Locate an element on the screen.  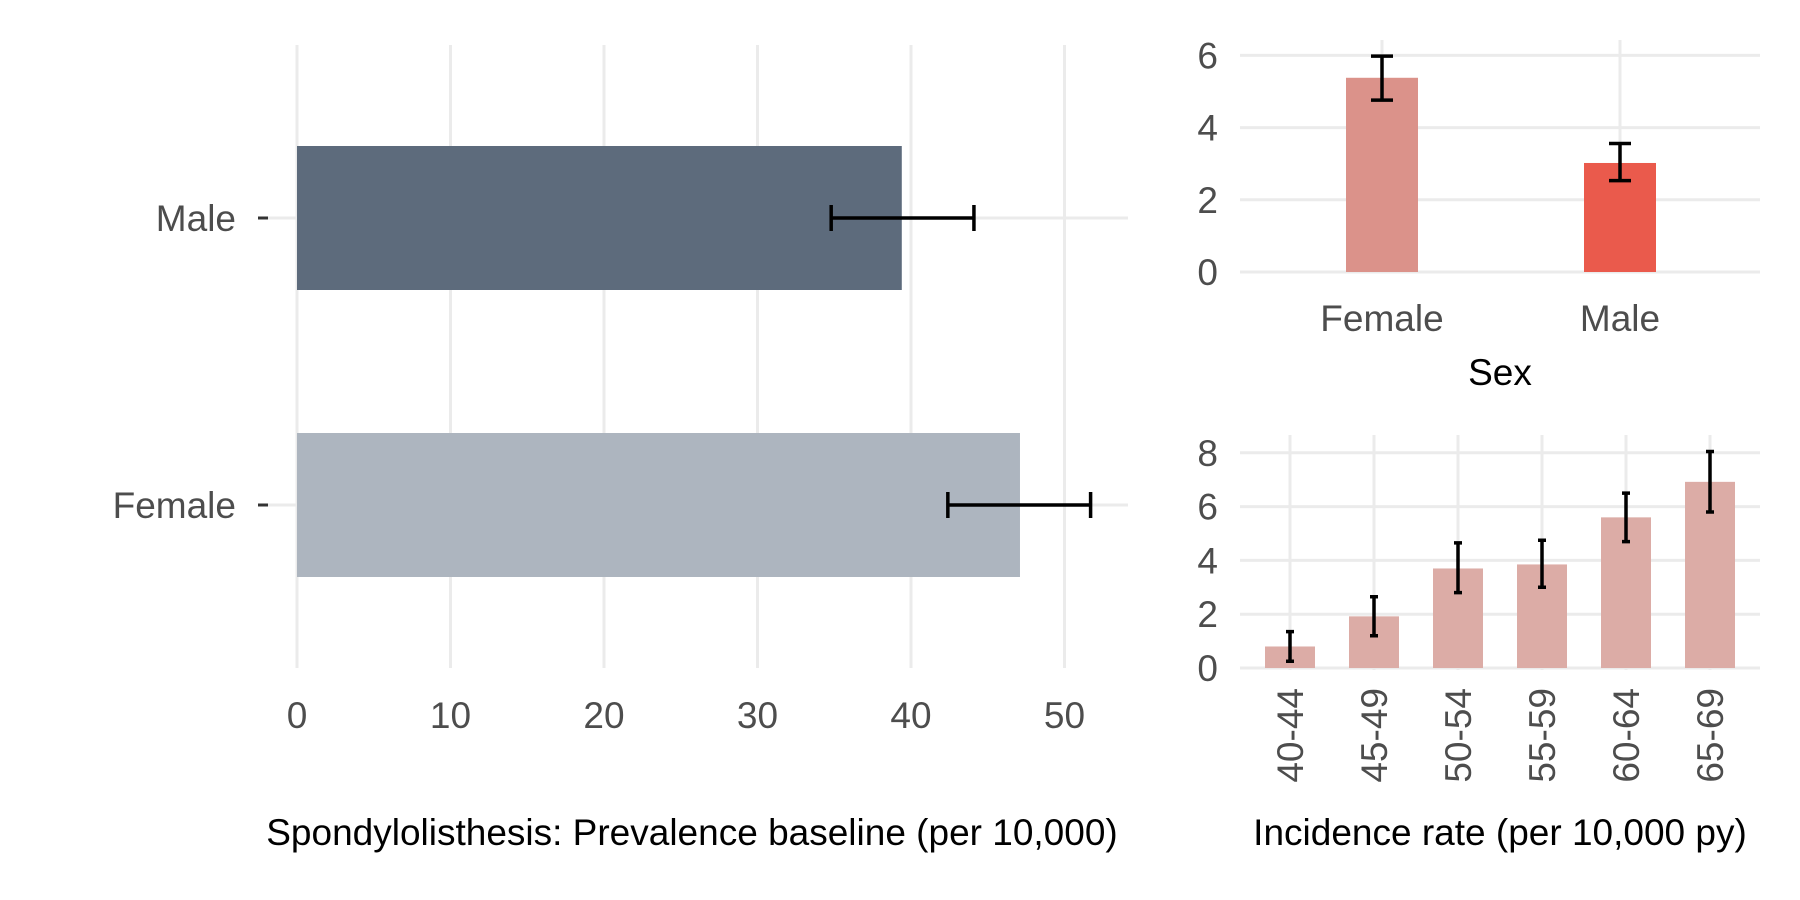
x-tick-label: 50 is located at coordinates (1064, 715).